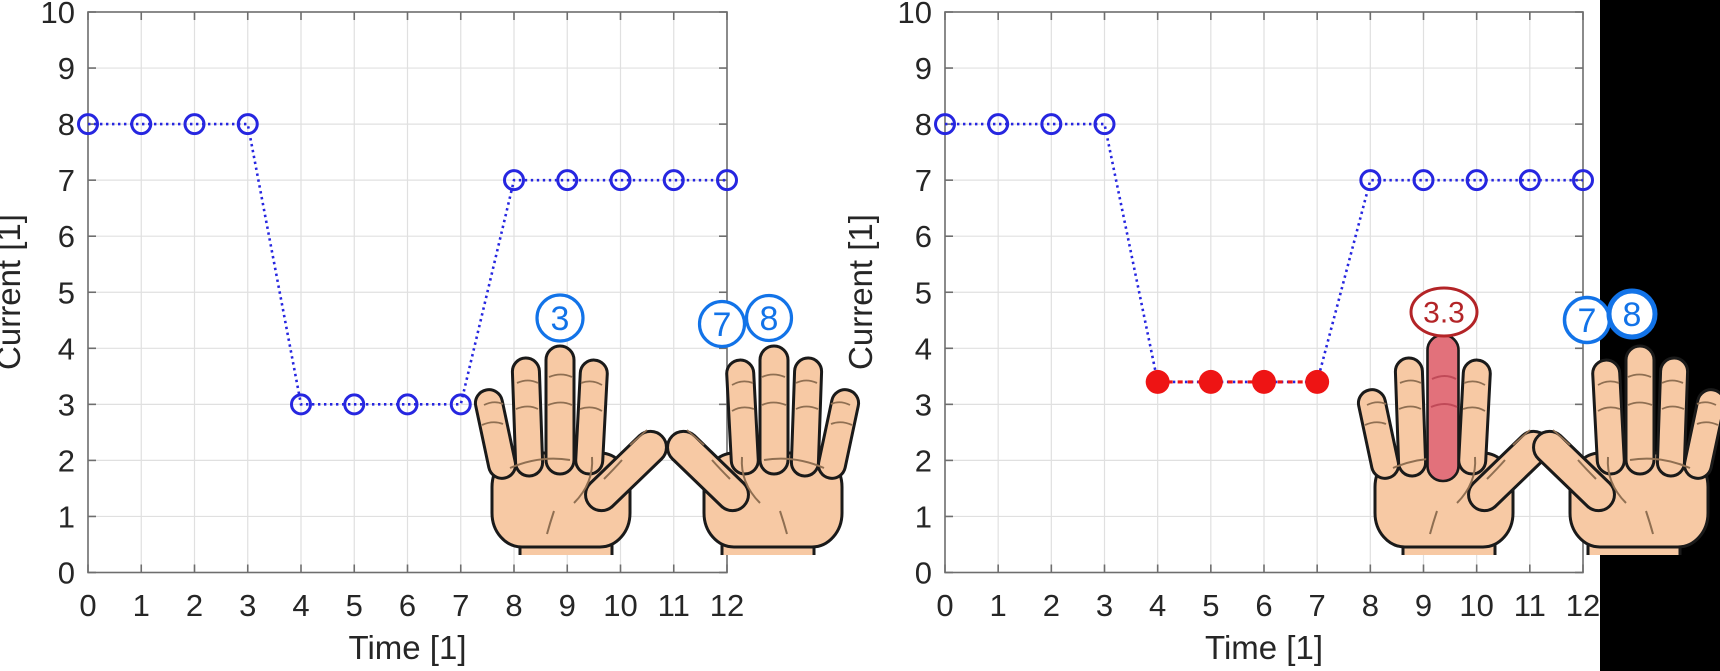 Image resolution: width=1720 pixels, height=671 pixels. I want to click on black-strip, so click(1660, 335).